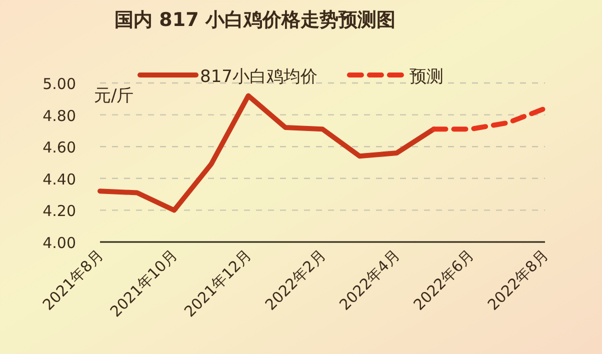 The height and width of the screenshot is (354, 602). What do you see at coordinates (59, 84) in the screenshot?
I see `y-tick-label: 5.00` at bounding box center [59, 84].